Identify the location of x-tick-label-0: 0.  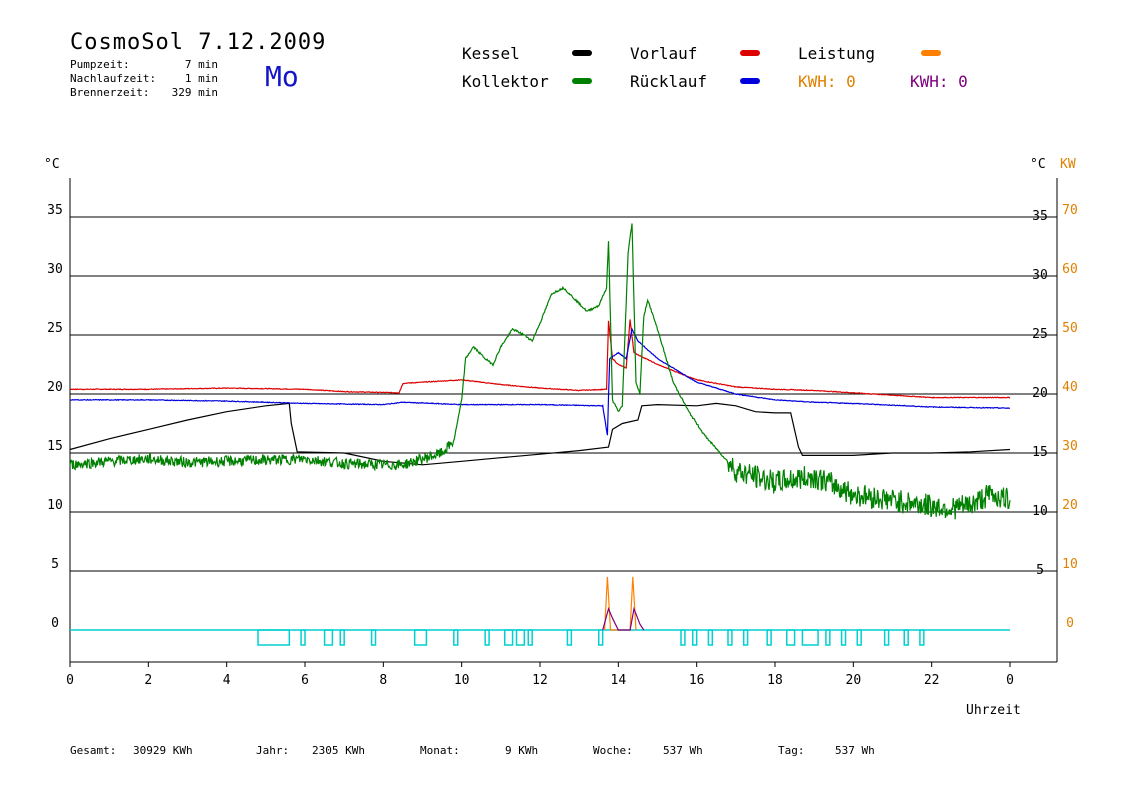
(70, 680).